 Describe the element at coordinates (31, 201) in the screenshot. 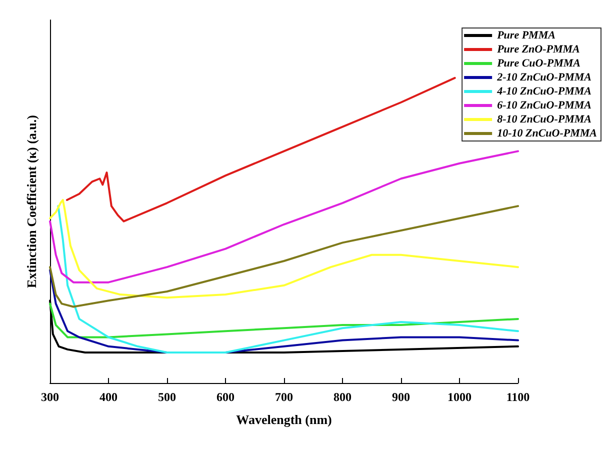

I see `y-axis-title: Extinction Coefficient (κ) (a.u.)` at that location.